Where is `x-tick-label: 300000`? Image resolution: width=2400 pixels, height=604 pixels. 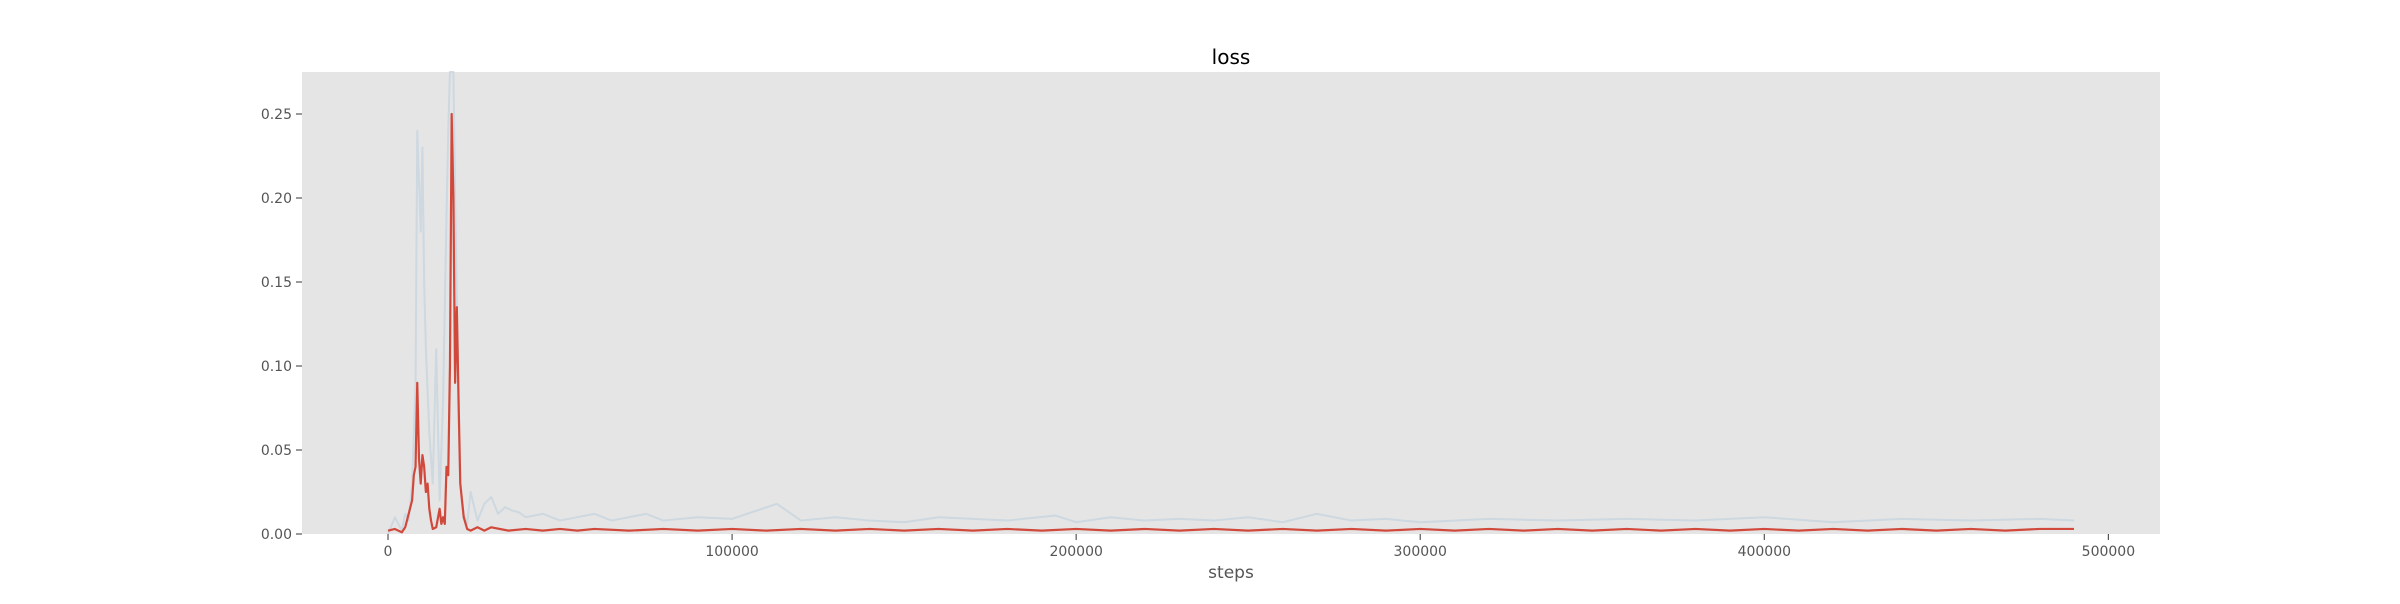 x-tick-label: 300000 is located at coordinates (1420, 552).